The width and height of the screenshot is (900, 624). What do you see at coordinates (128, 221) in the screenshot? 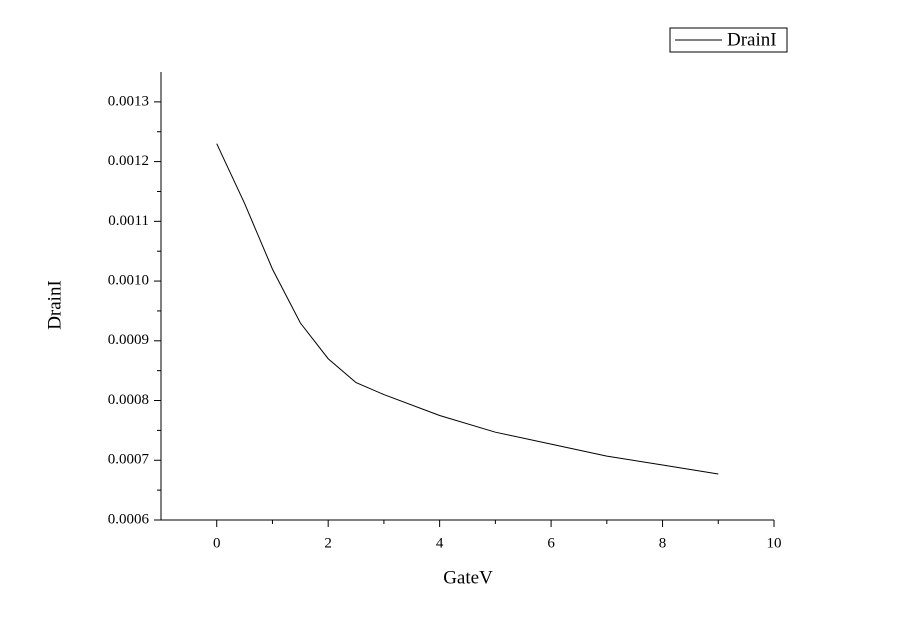
I see `y-tick-label: 0.0011` at bounding box center [128, 221].